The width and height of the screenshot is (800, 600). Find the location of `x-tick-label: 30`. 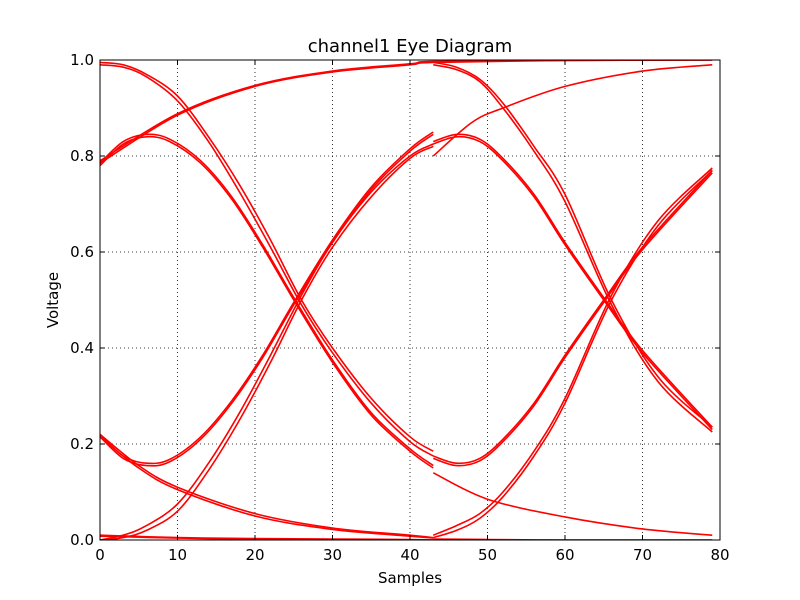

x-tick-label: 30 is located at coordinates (332, 555).